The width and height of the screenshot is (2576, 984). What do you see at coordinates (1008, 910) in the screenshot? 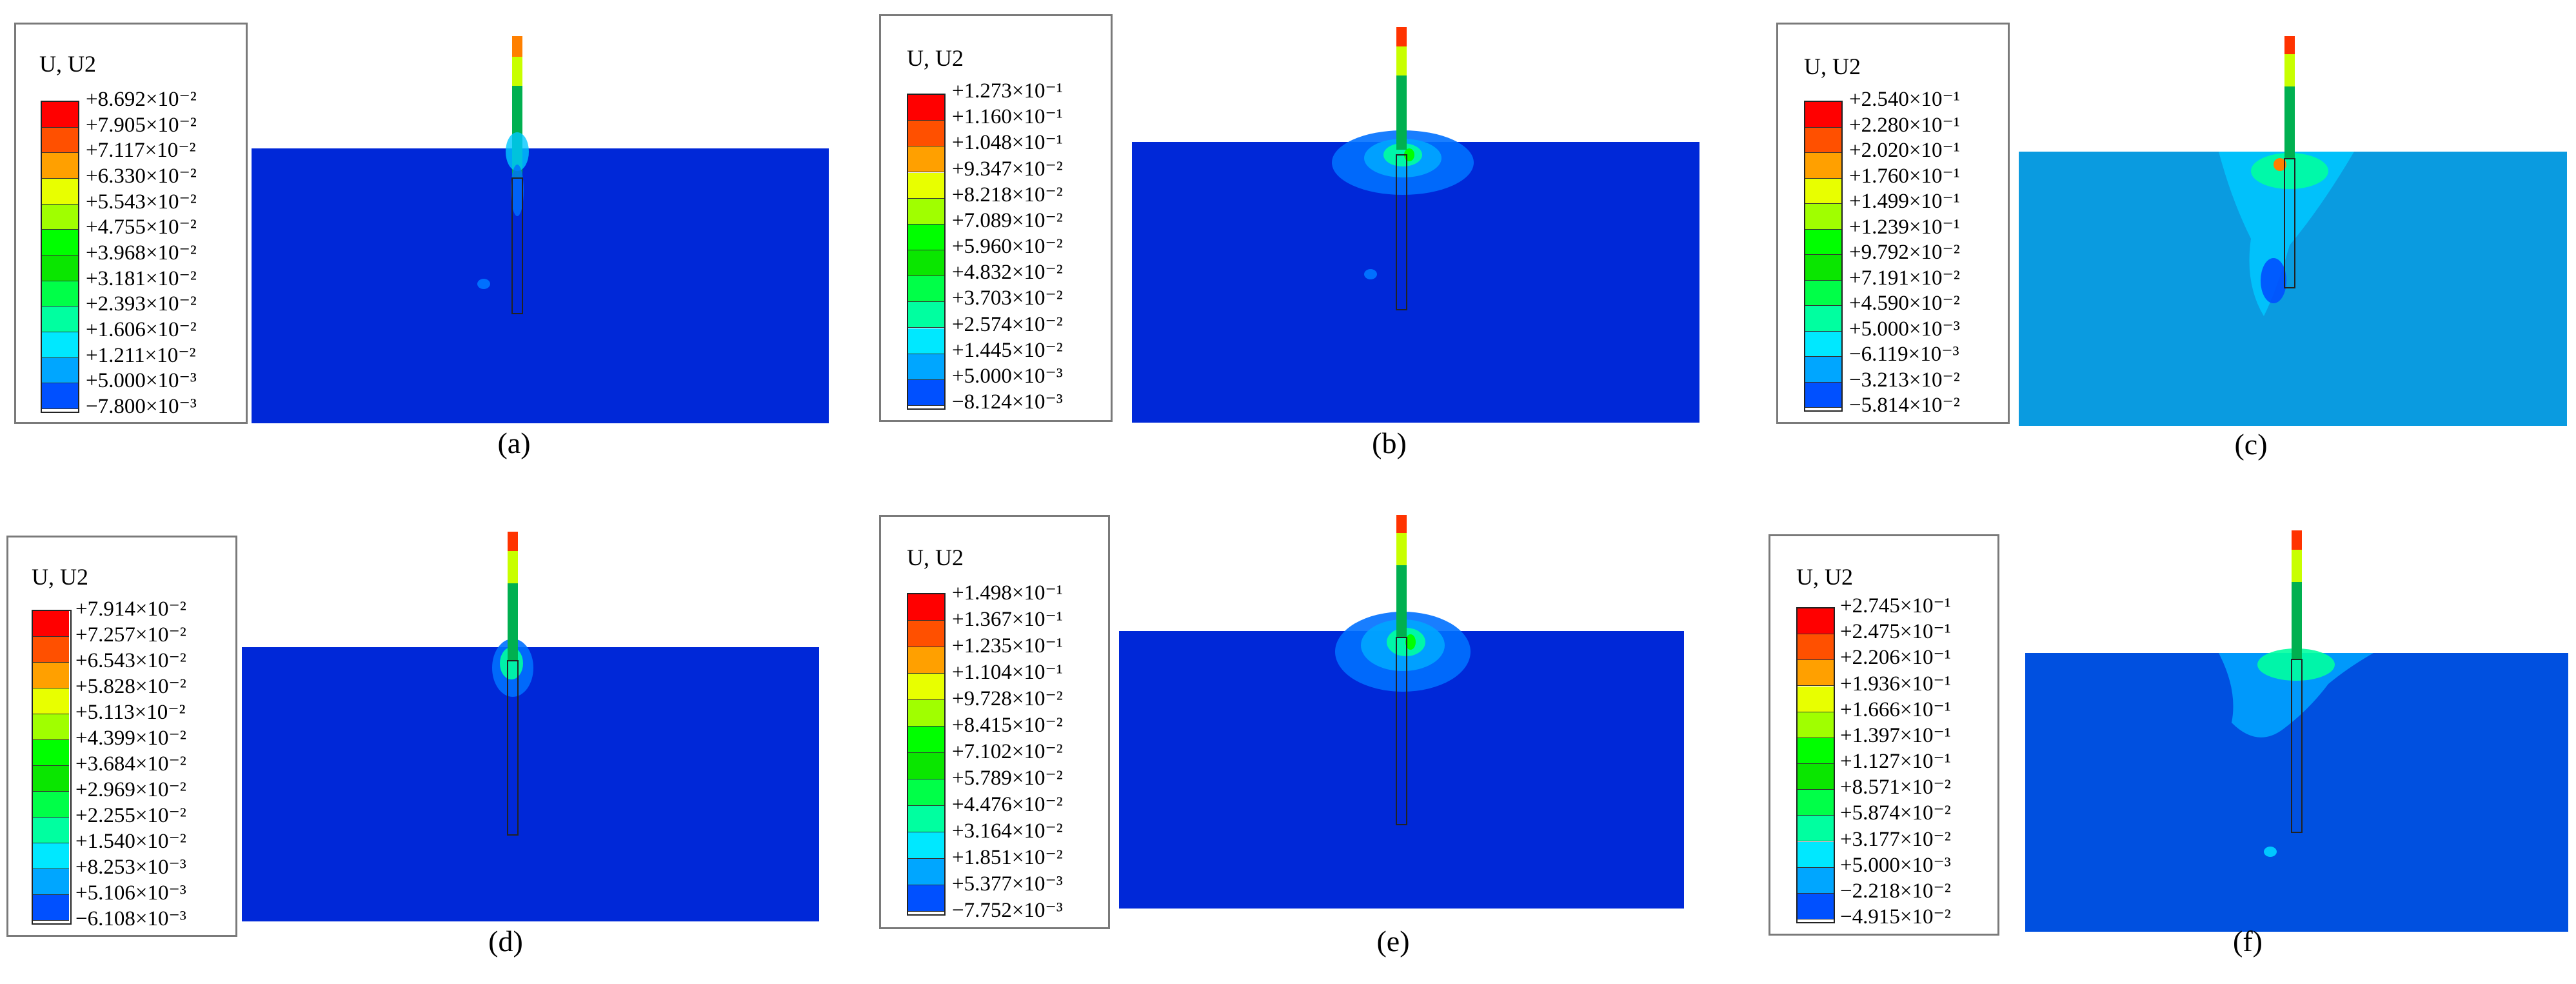
I see `legend-tick-label: −7.752×10⁻³` at bounding box center [1008, 910].